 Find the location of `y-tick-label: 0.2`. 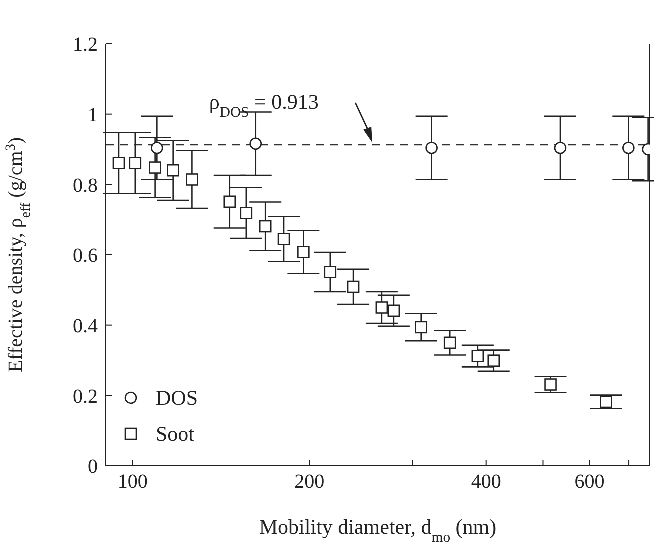

y-tick-label: 0.2 is located at coordinates (85, 397).